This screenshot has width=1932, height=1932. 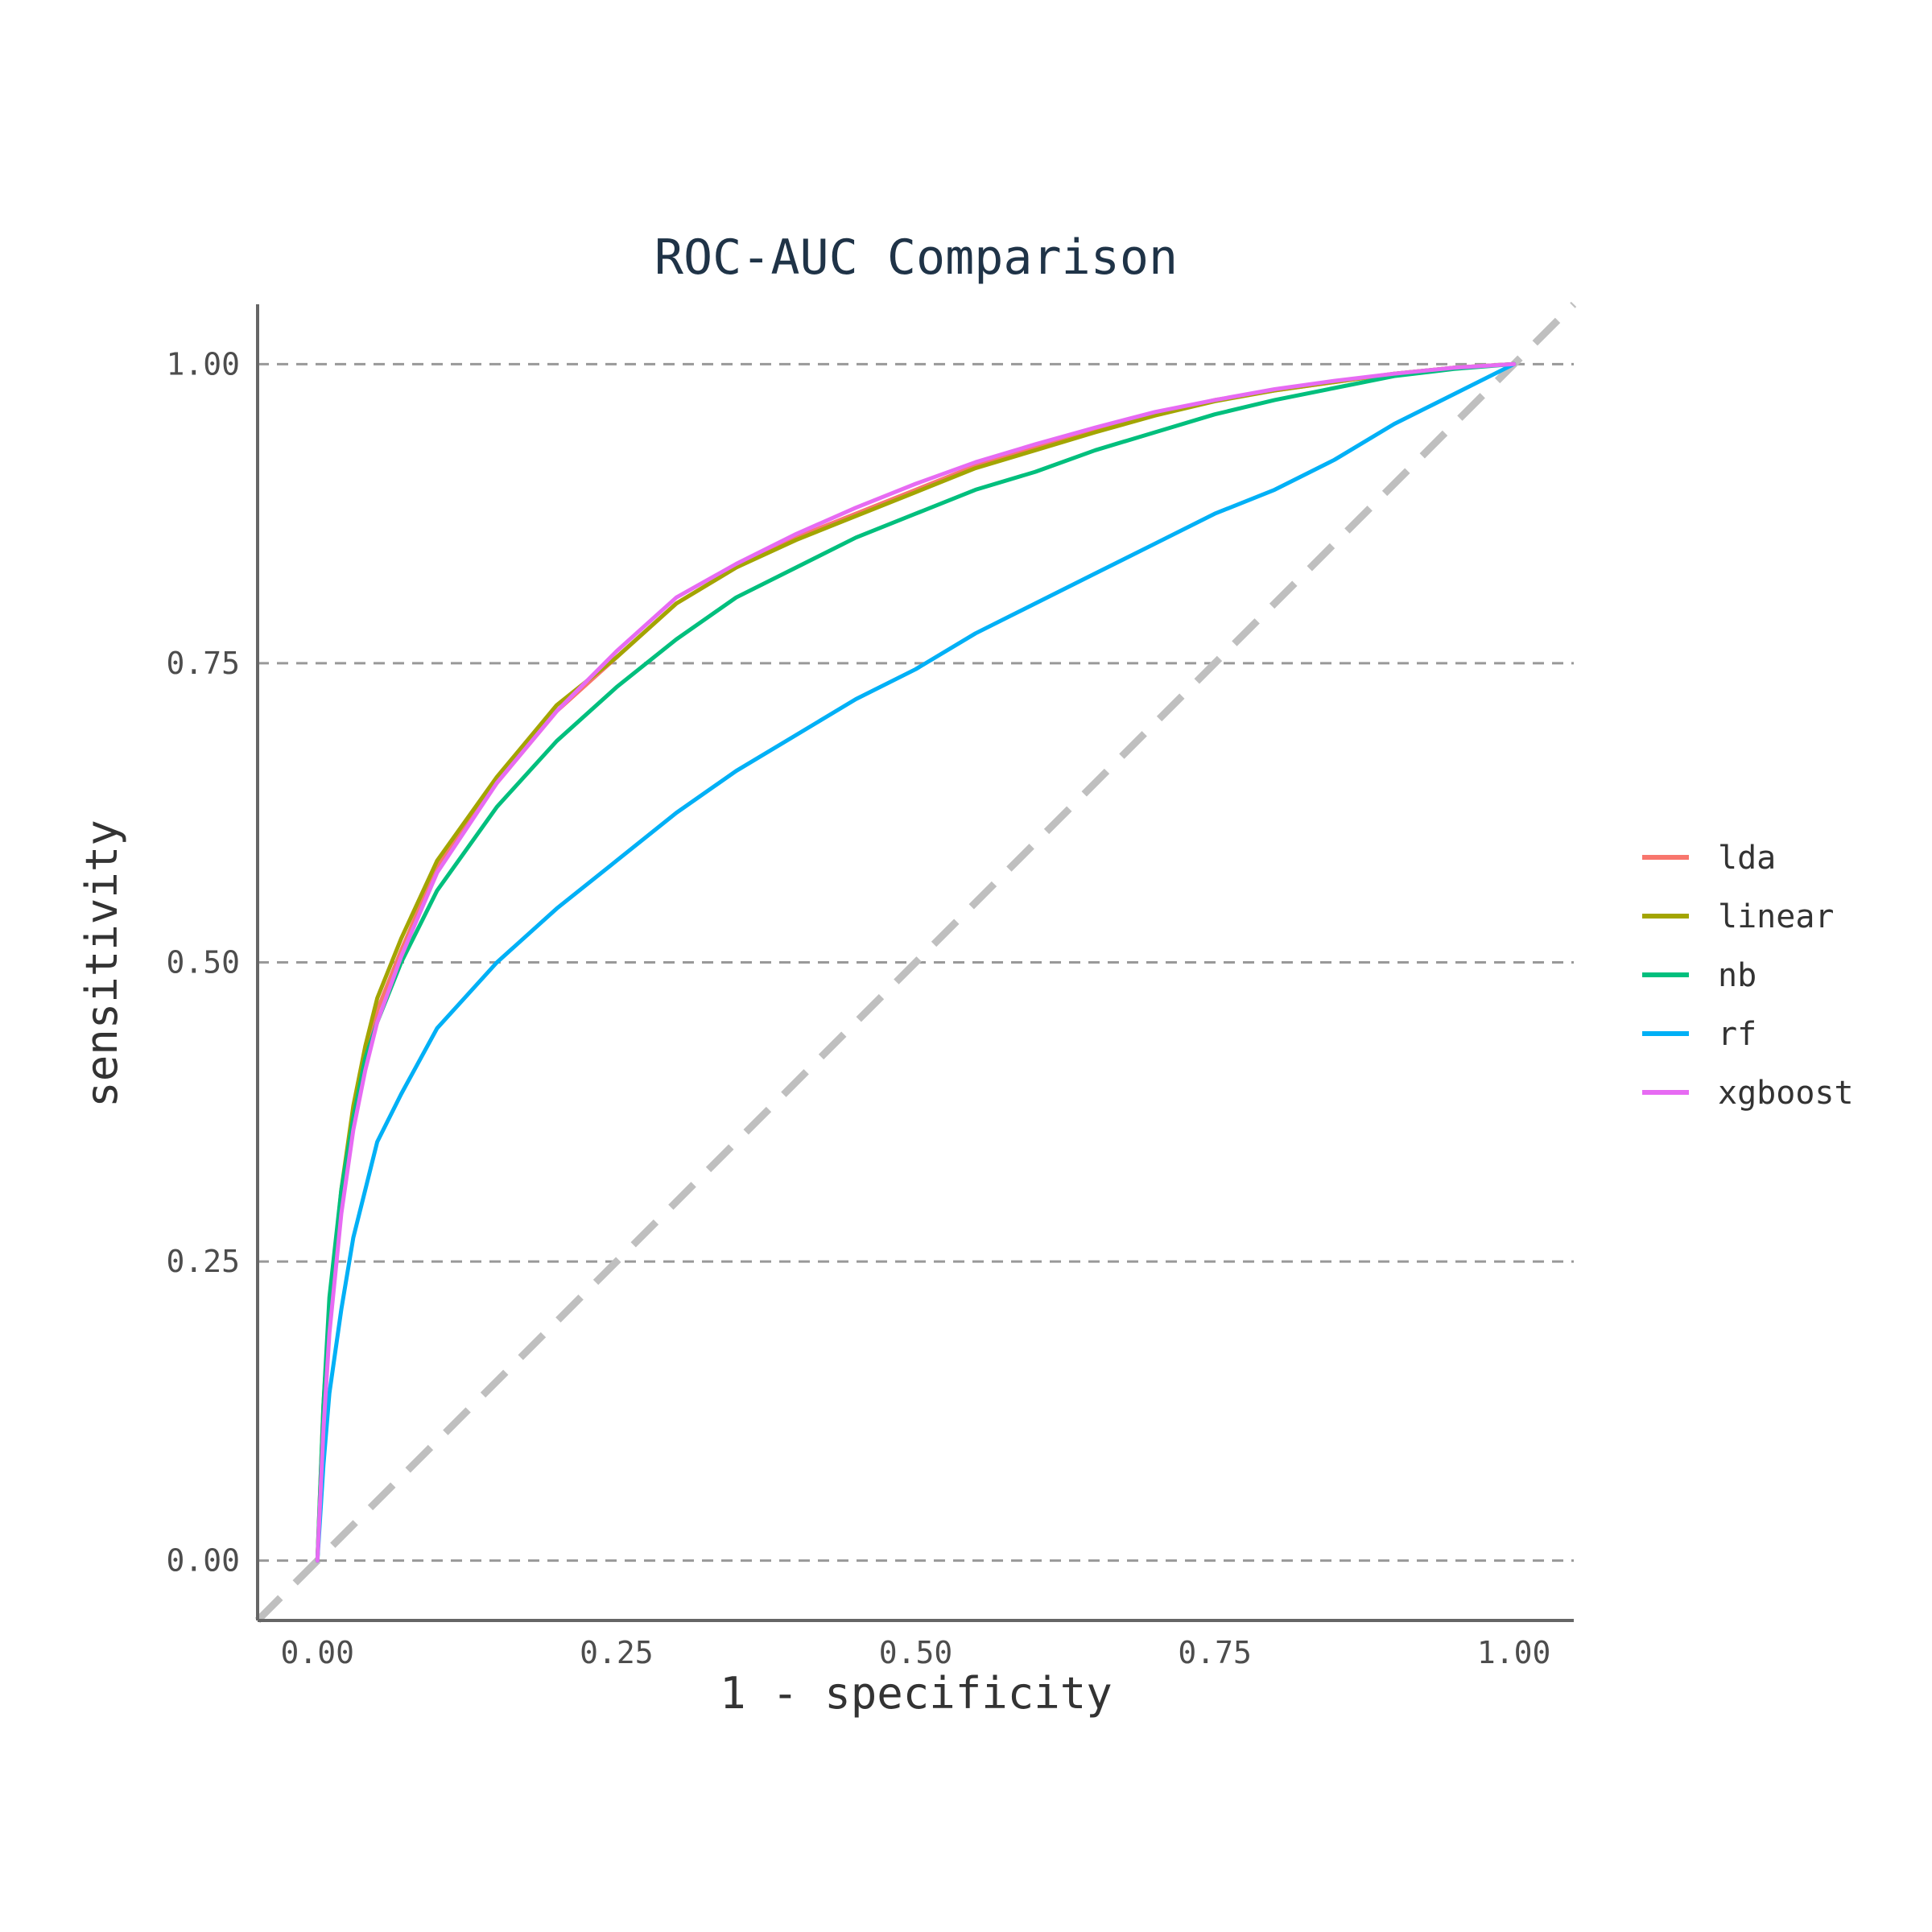 I want to click on x-tick-label: 1.00, so click(x=1514, y=1652).